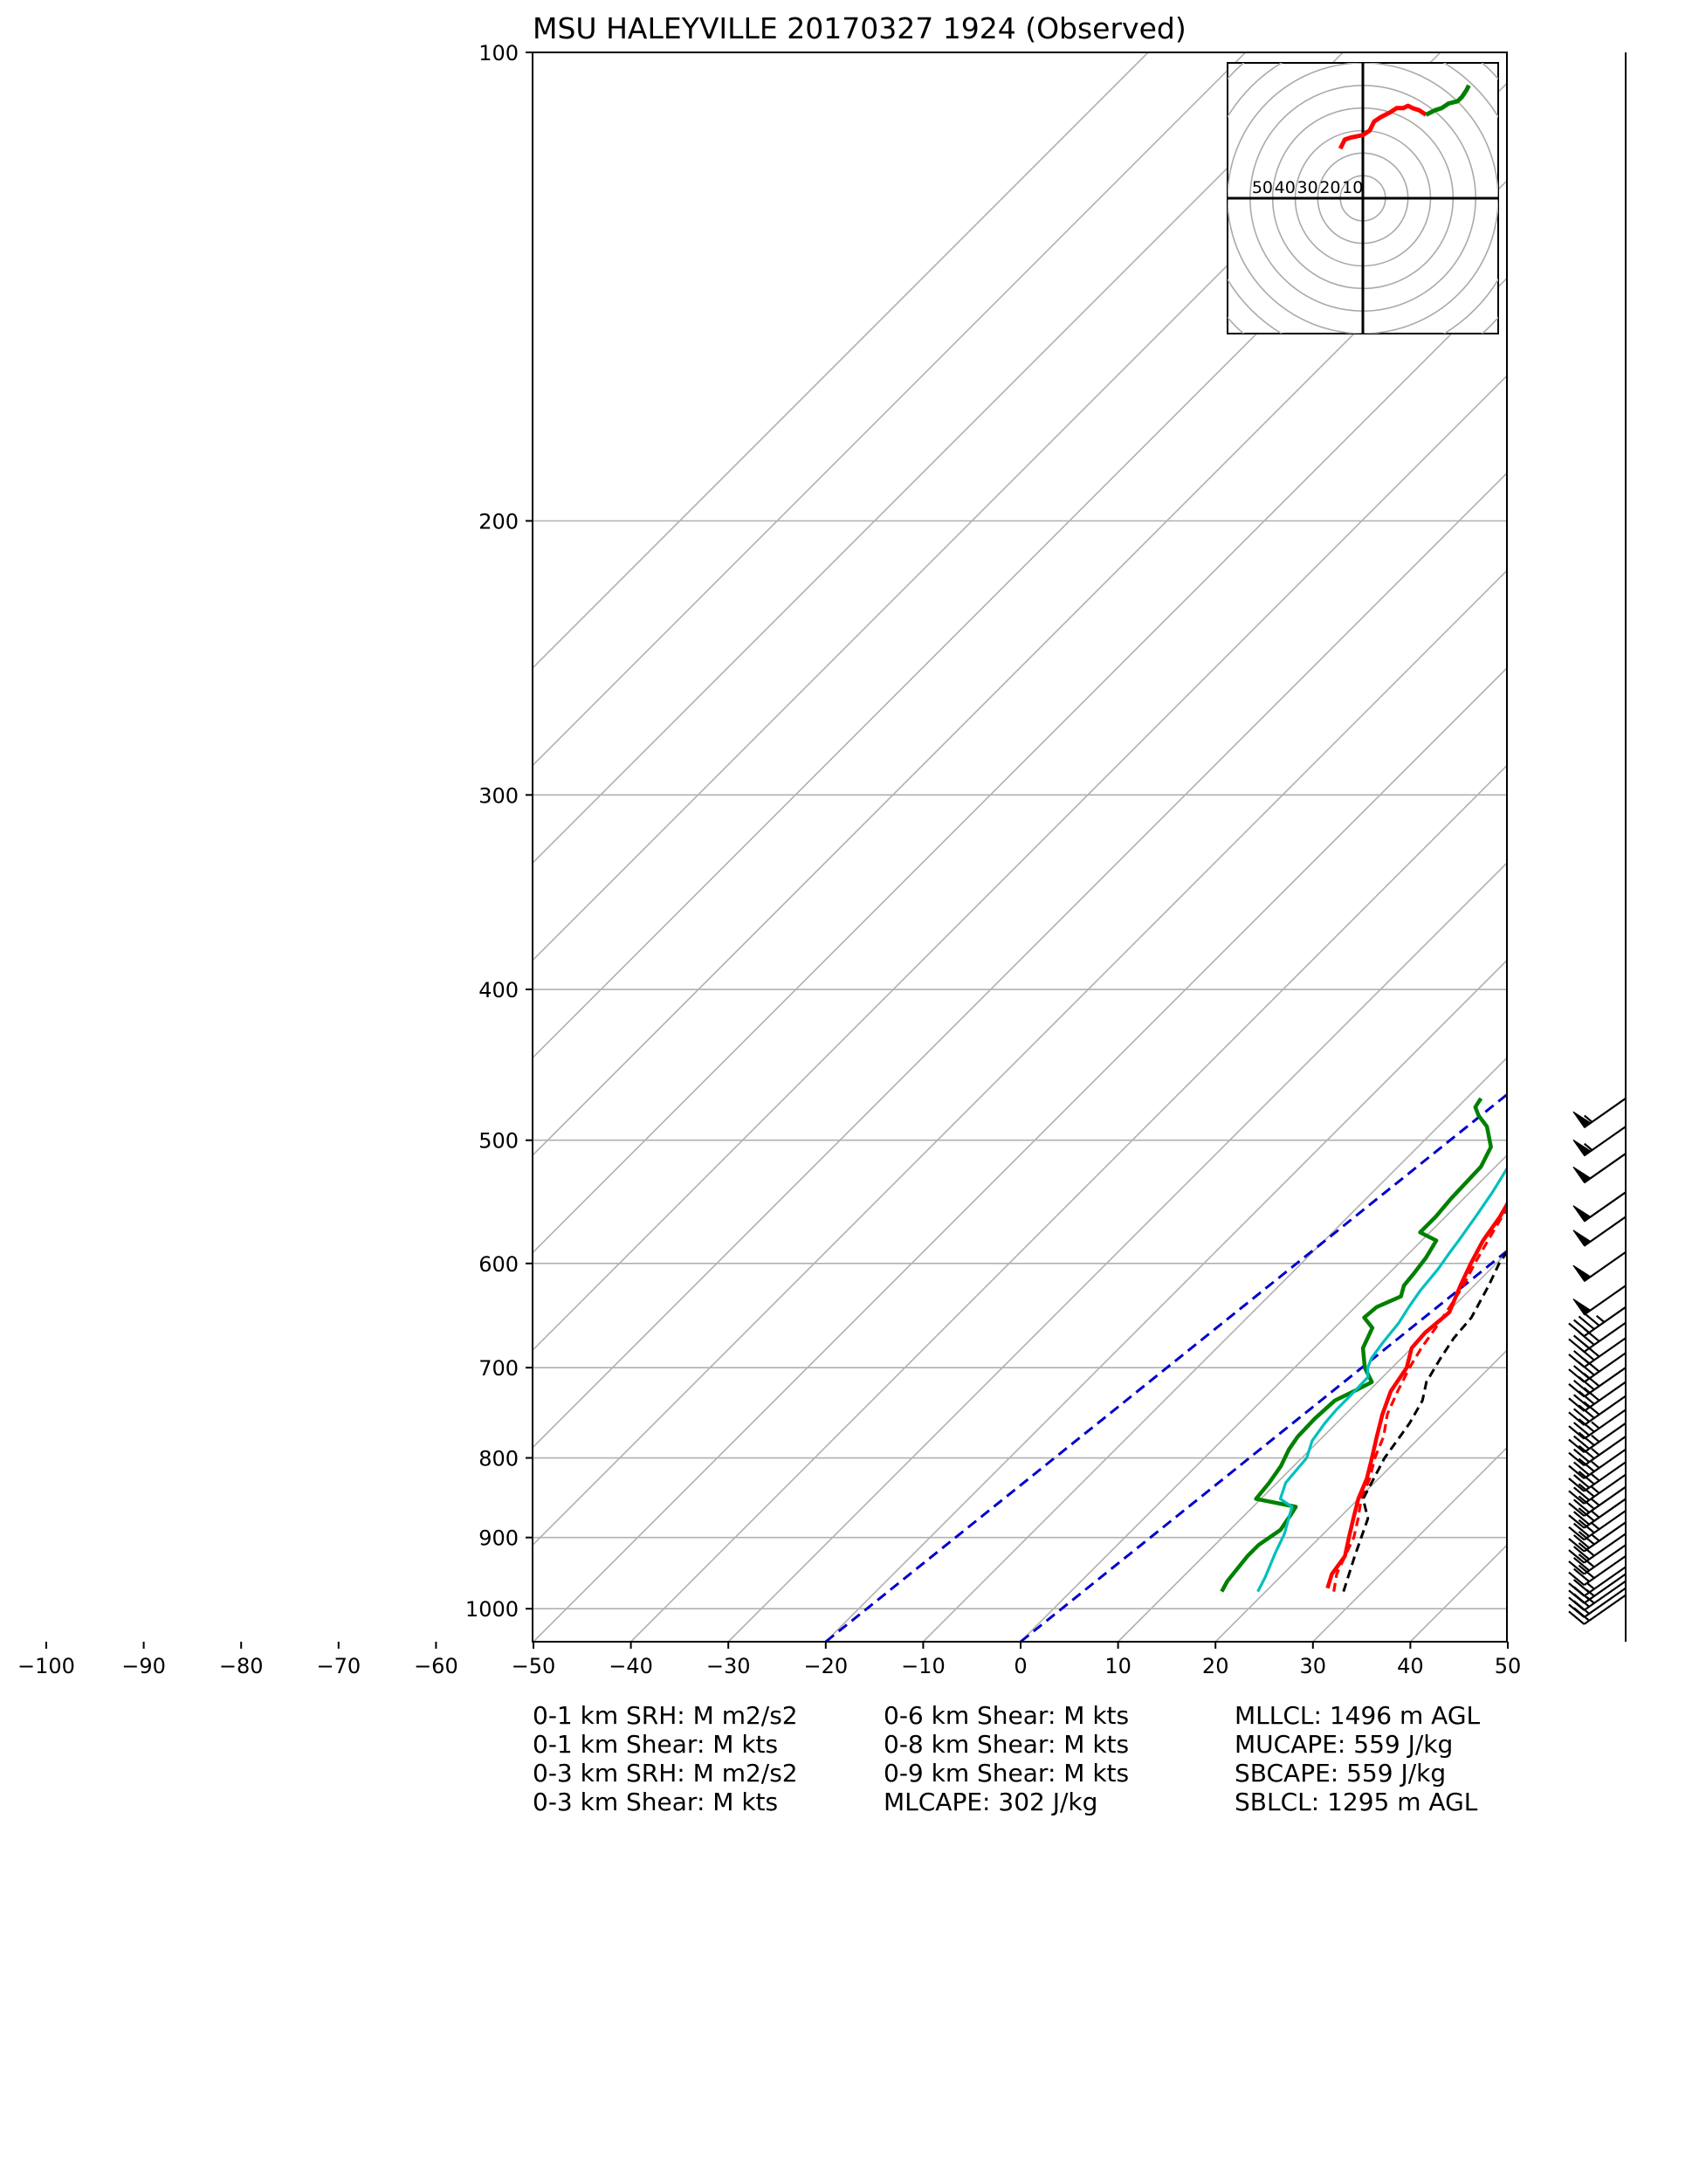 This screenshot has width=1699, height=2184. I want to click on pressure-tick-label: 600, so click(498, 1264).